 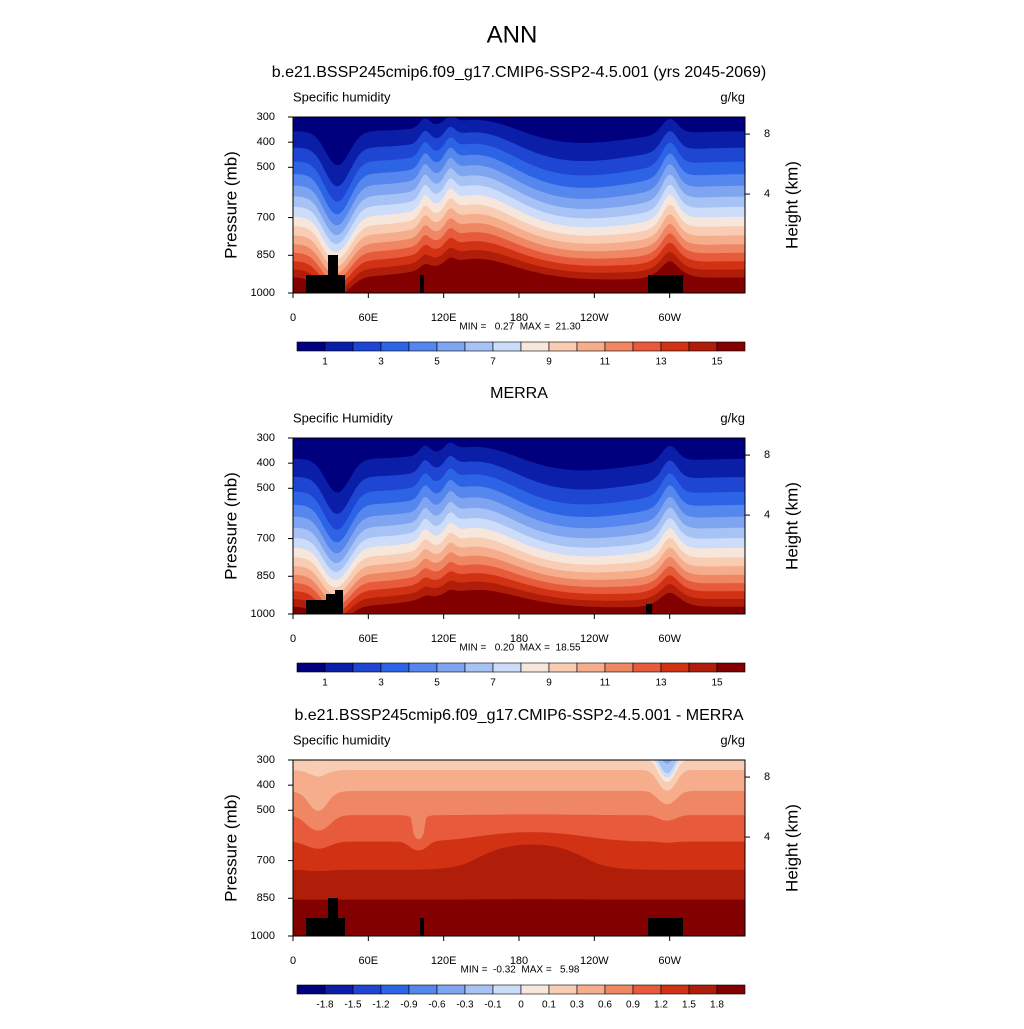 What do you see at coordinates (266, 538) in the screenshot?
I see `y-tick-label: 700` at bounding box center [266, 538].